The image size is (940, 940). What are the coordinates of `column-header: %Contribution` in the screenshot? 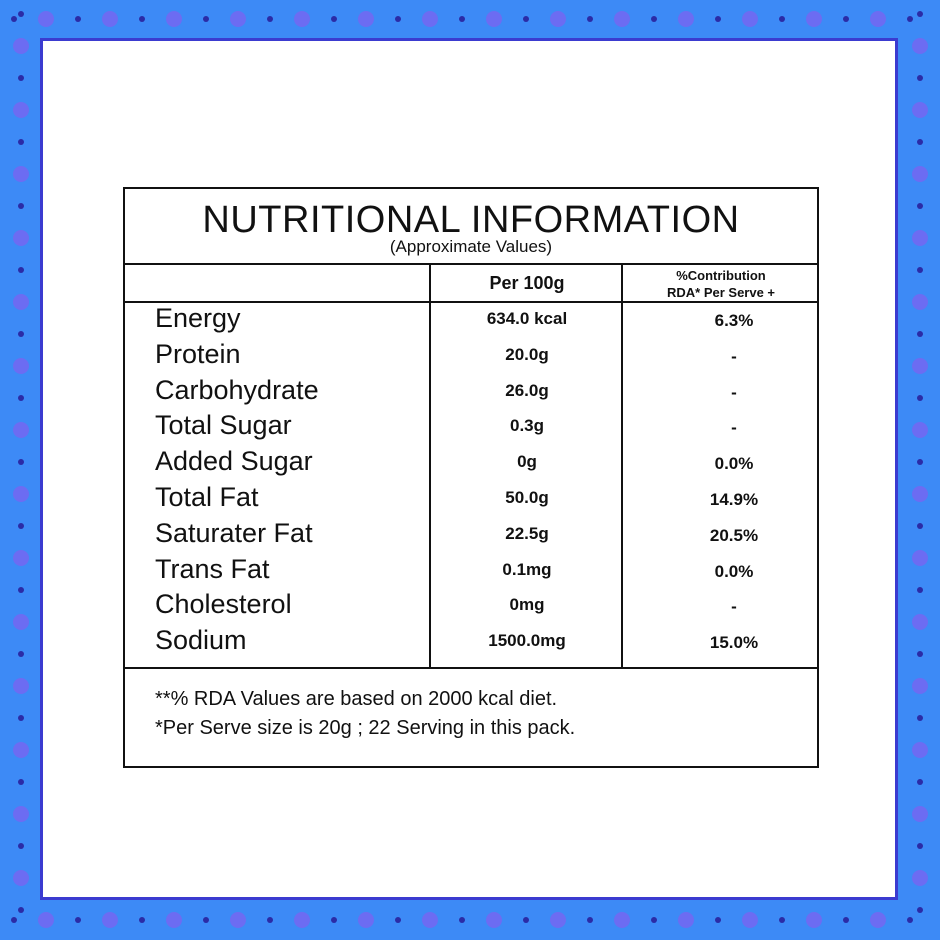 It's located at (721, 275).